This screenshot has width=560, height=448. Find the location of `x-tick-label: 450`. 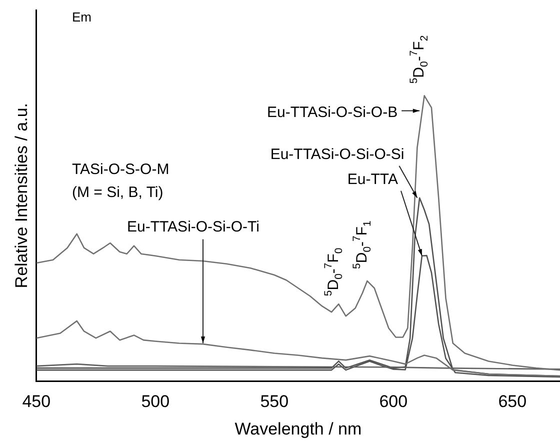

x-tick-label: 450 is located at coordinates (36, 402).